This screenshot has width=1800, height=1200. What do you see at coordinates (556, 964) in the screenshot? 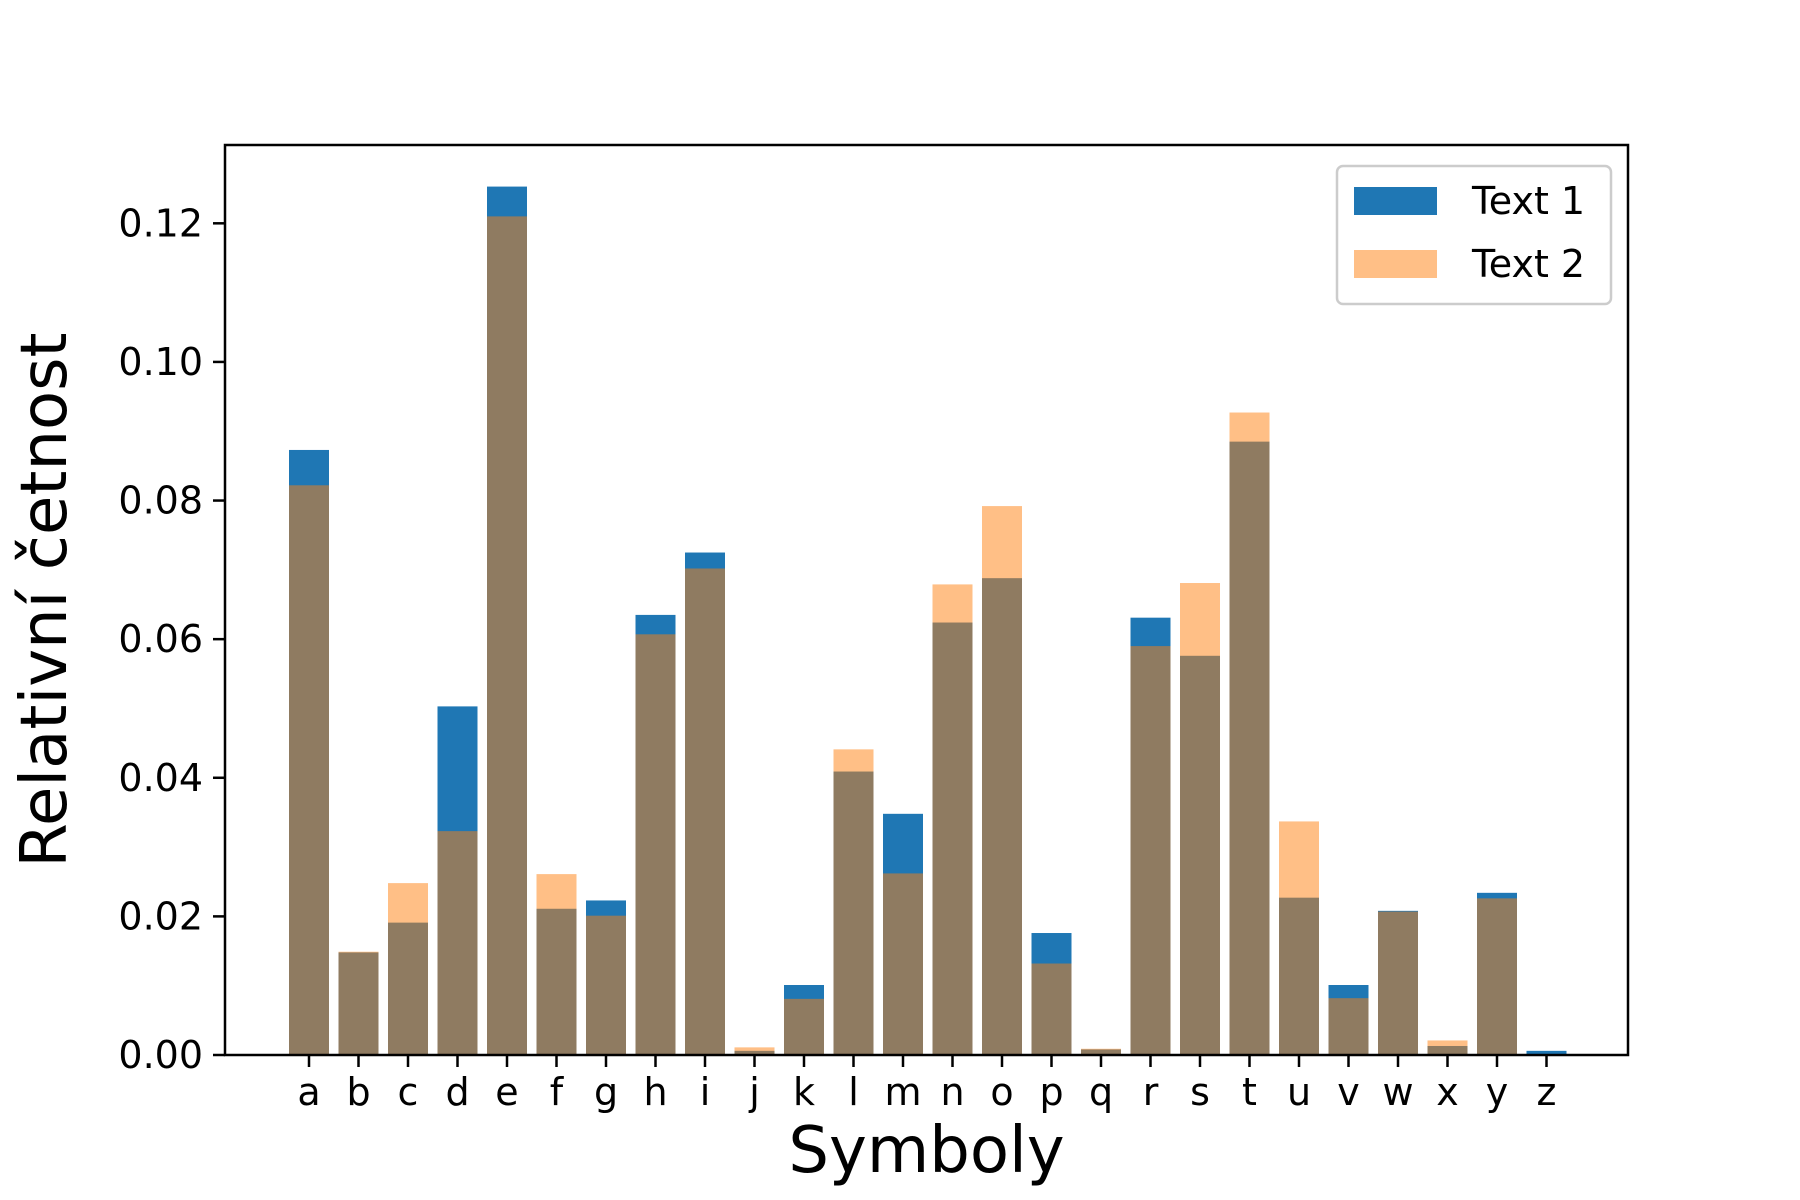
I see `bar-2-f` at bounding box center [556, 964].